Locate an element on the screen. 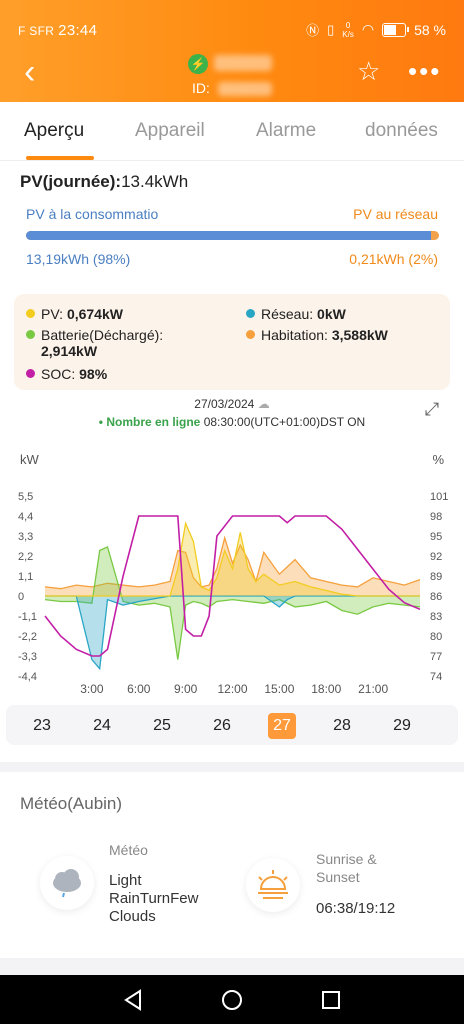 The width and height of the screenshot is (464, 1024). batterie-dot-icon is located at coordinates (30, 334).